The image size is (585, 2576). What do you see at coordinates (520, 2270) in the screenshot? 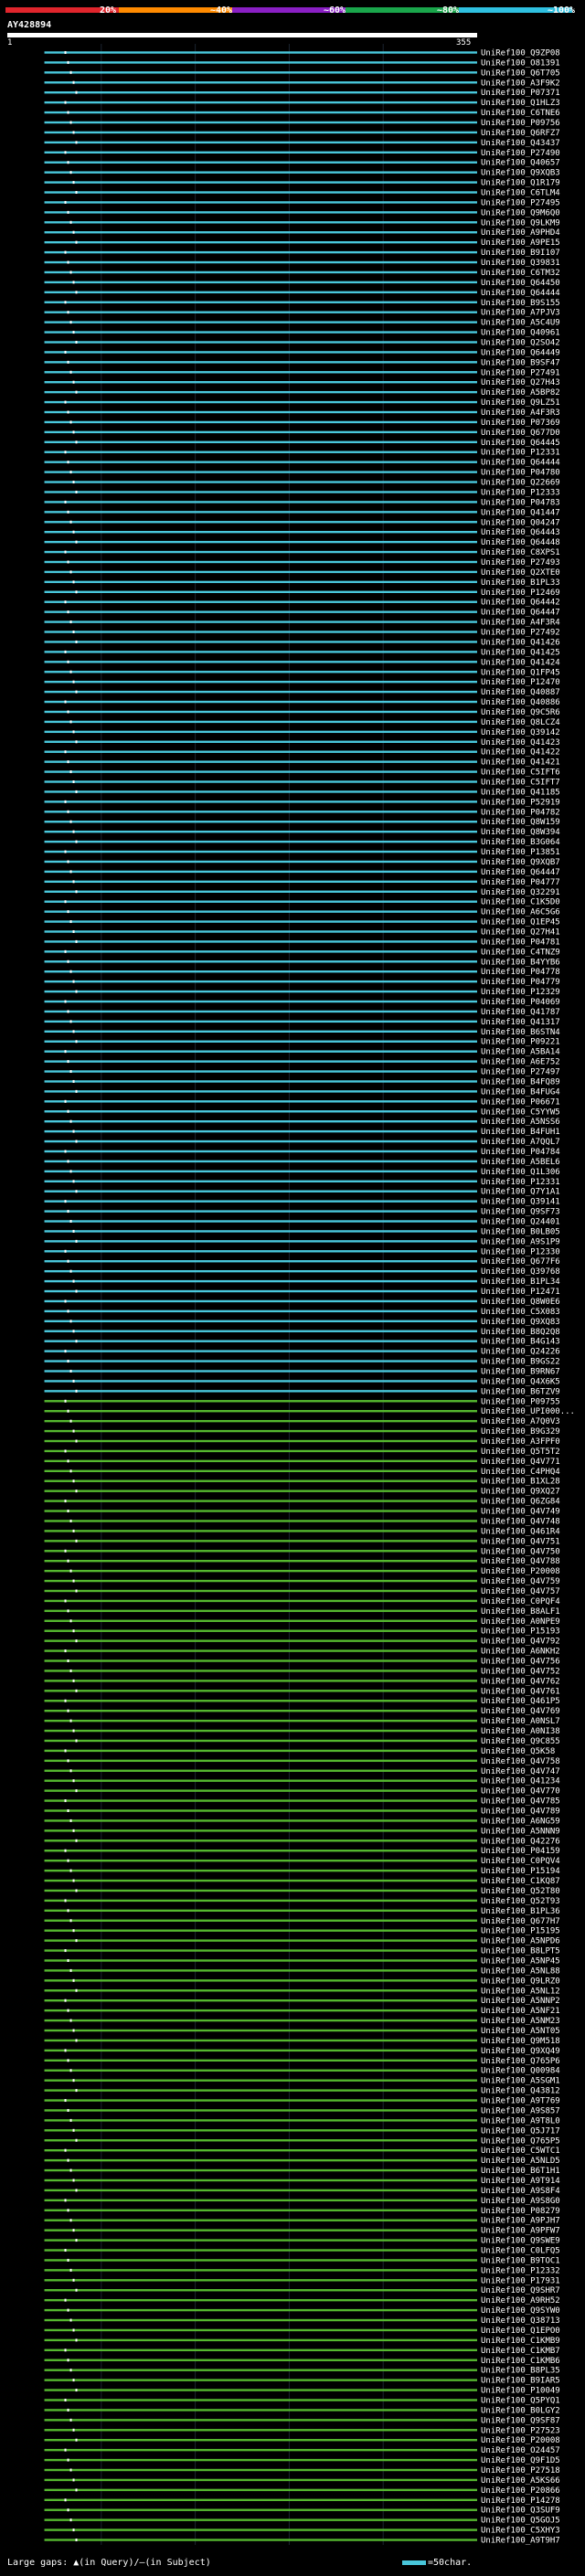
I see `hit-label: UniRef100_P12332` at bounding box center [520, 2270].